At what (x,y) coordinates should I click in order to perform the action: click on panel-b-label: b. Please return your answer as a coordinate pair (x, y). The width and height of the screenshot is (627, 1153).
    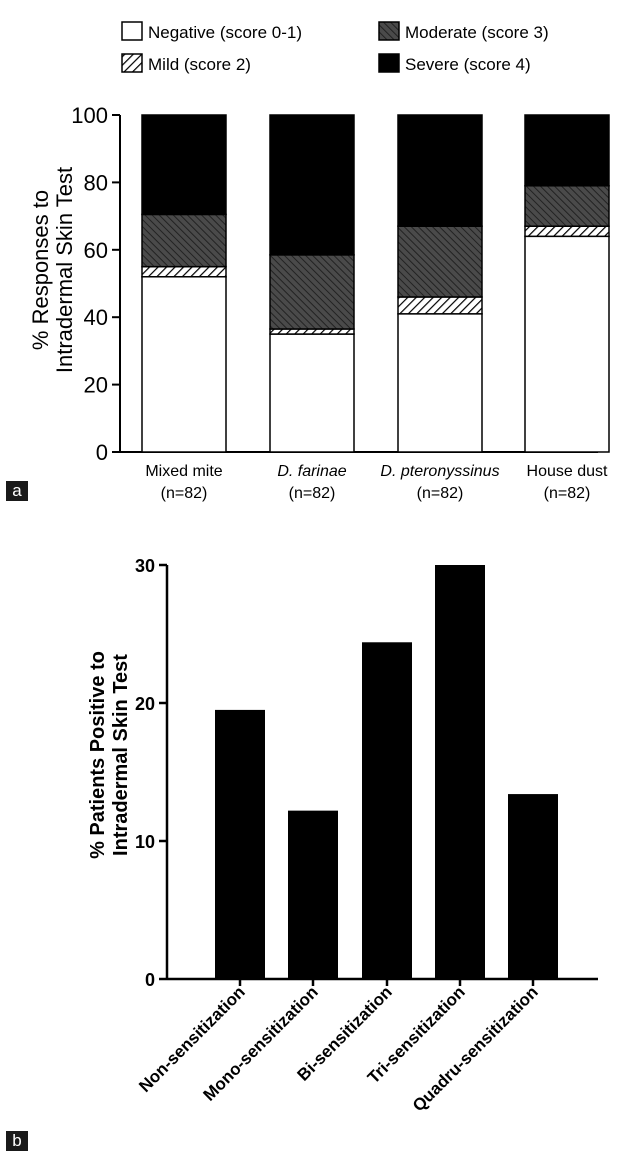
    Looking at the image, I should click on (17, 1141).